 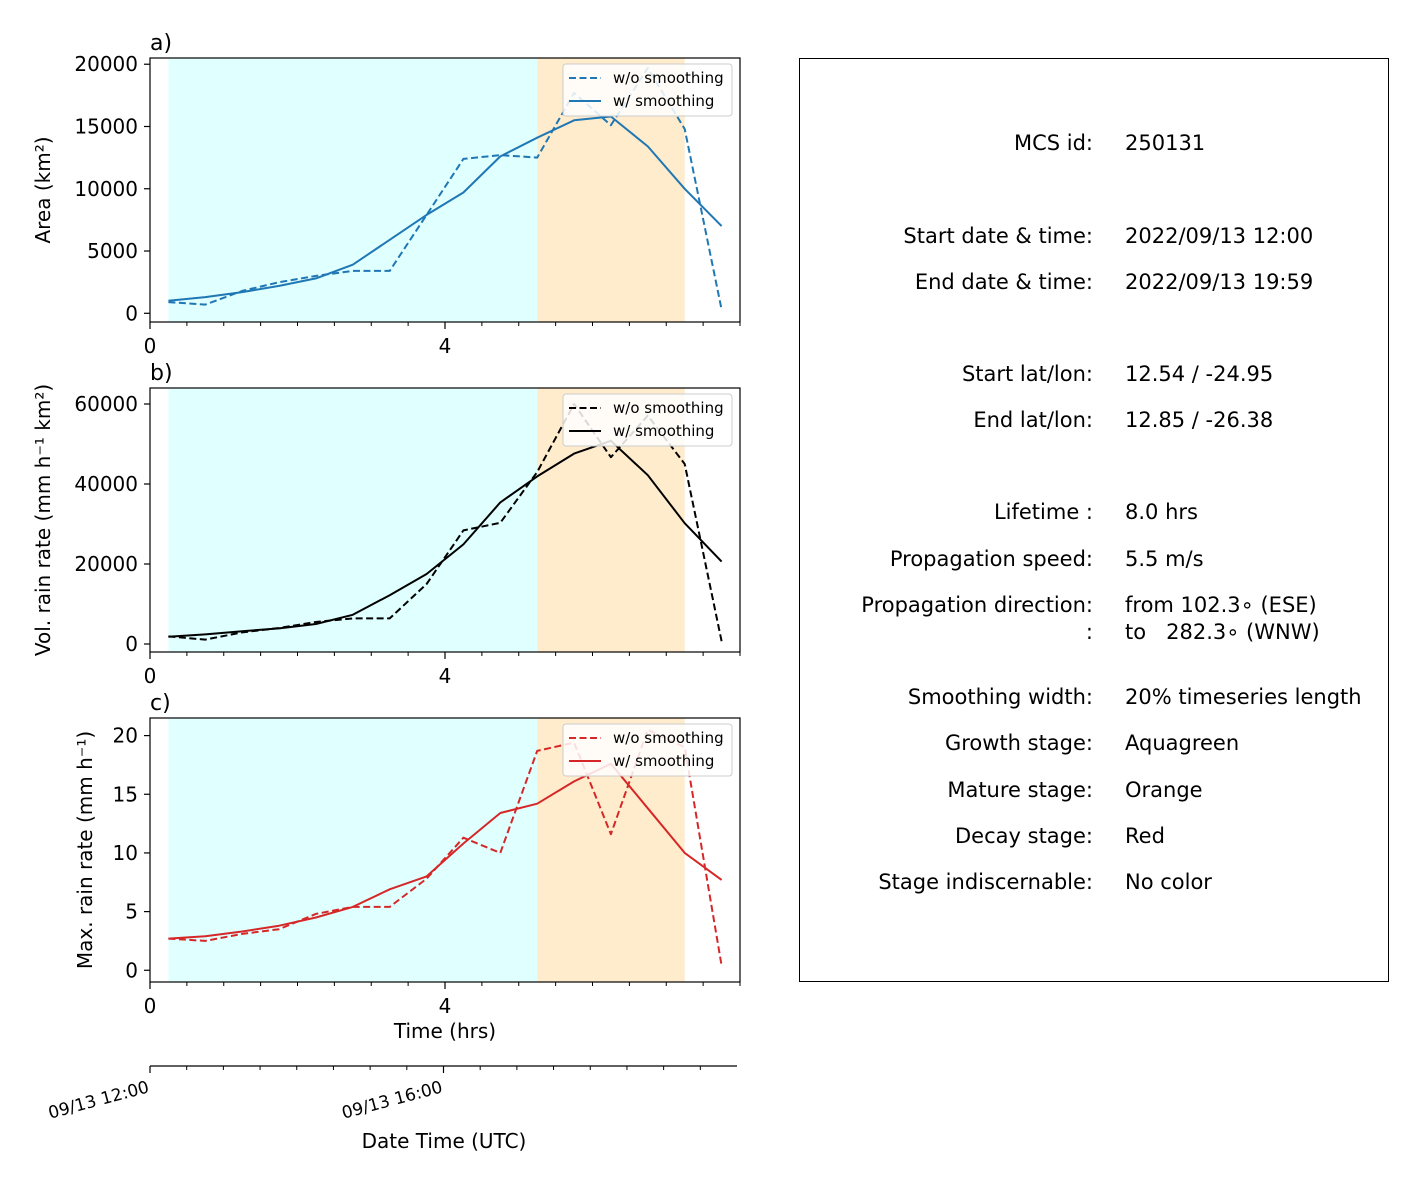 What do you see at coordinates (106, 126) in the screenshot?
I see `y-tick-label: 15000` at bounding box center [106, 126].